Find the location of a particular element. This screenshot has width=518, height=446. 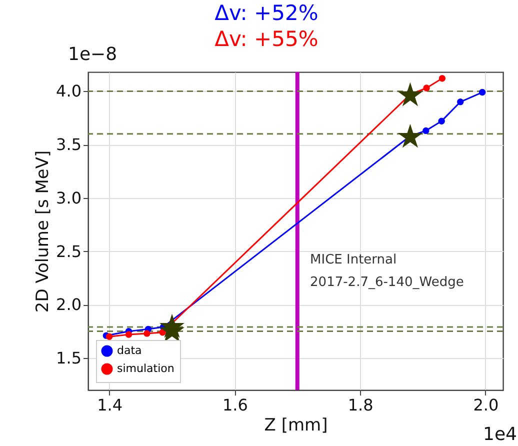

legend-label: simulation is located at coordinates (145, 368).